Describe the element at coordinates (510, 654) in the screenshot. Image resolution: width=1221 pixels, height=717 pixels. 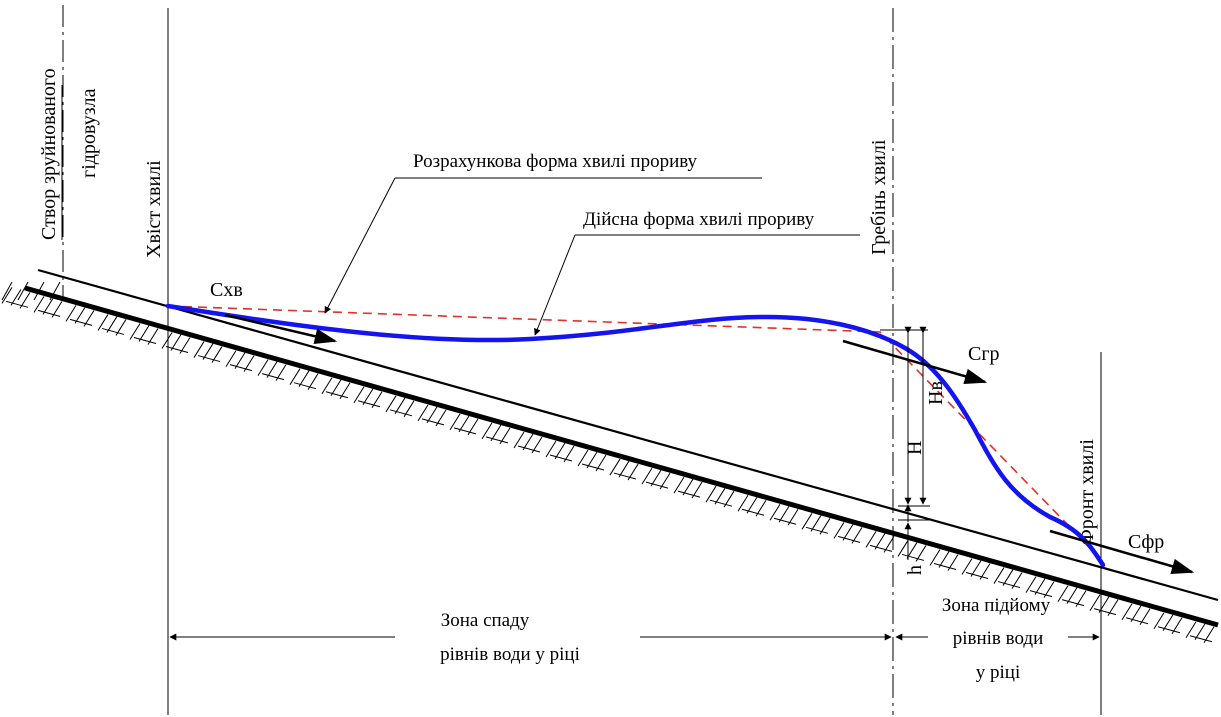
I see `zone-fall-label-line2: рівнів води у ріці` at that location.